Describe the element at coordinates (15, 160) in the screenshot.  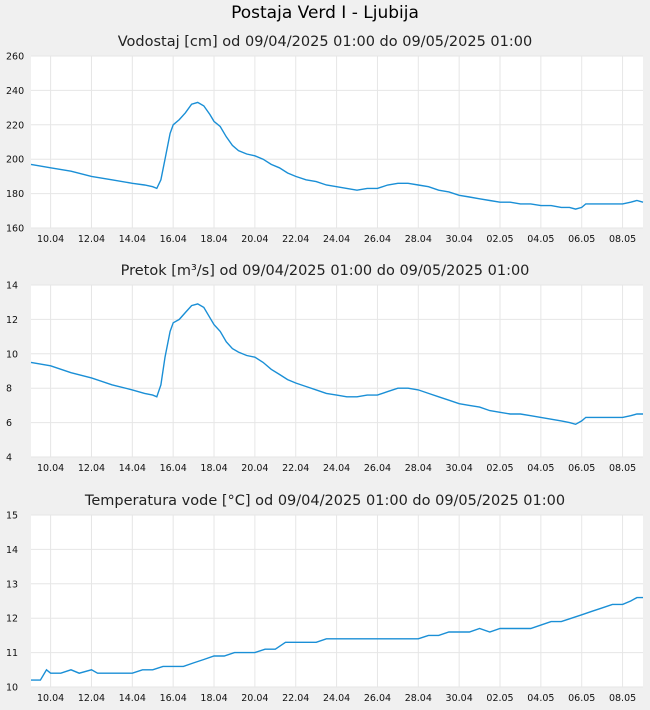
I see `y-tick-label: 200` at that location.